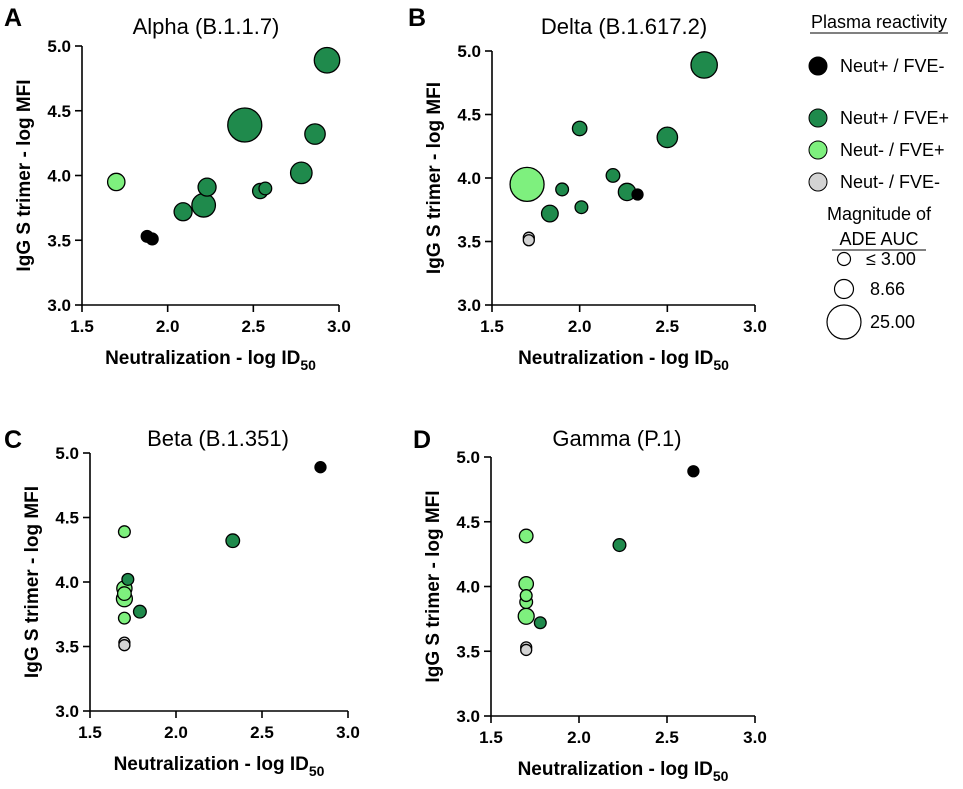  What do you see at coordinates (879, 214) in the screenshot?
I see `size-legend-title: Magnitude of` at bounding box center [879, 214].